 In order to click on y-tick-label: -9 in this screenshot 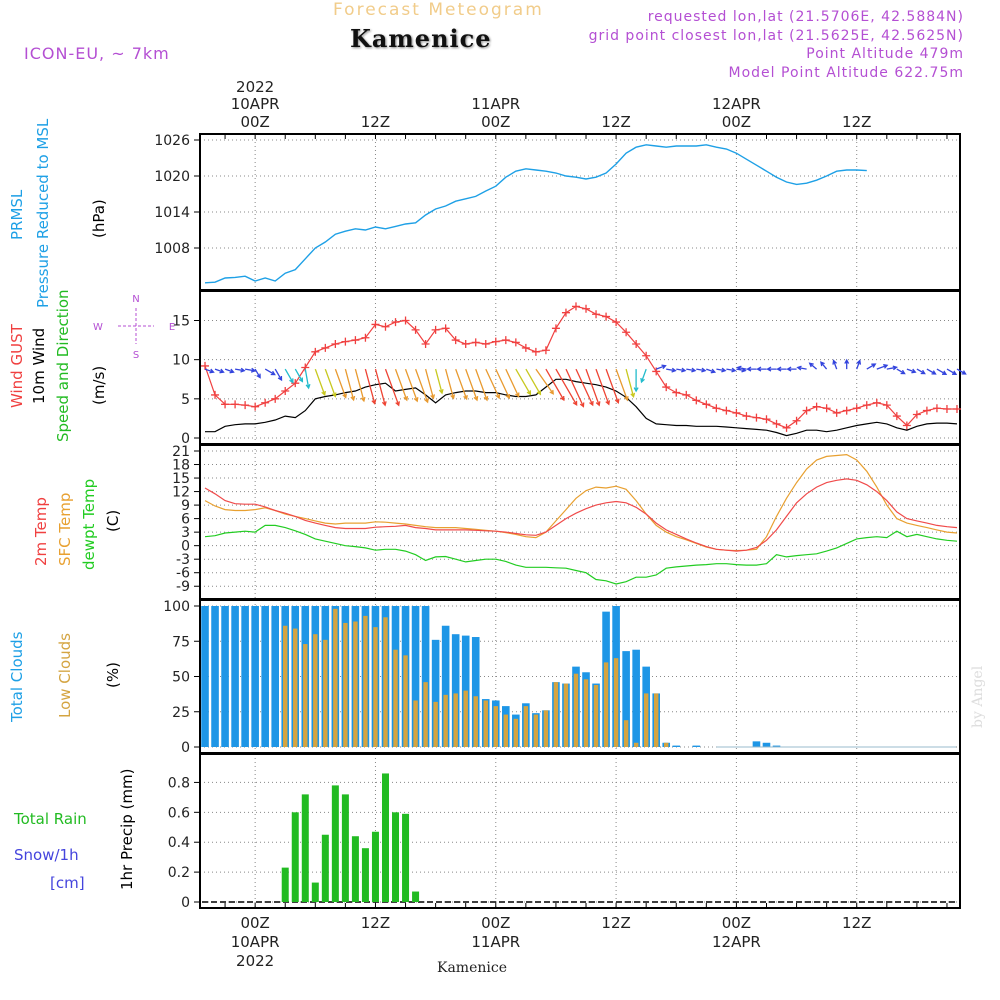, I will do `click(183, 587)`.